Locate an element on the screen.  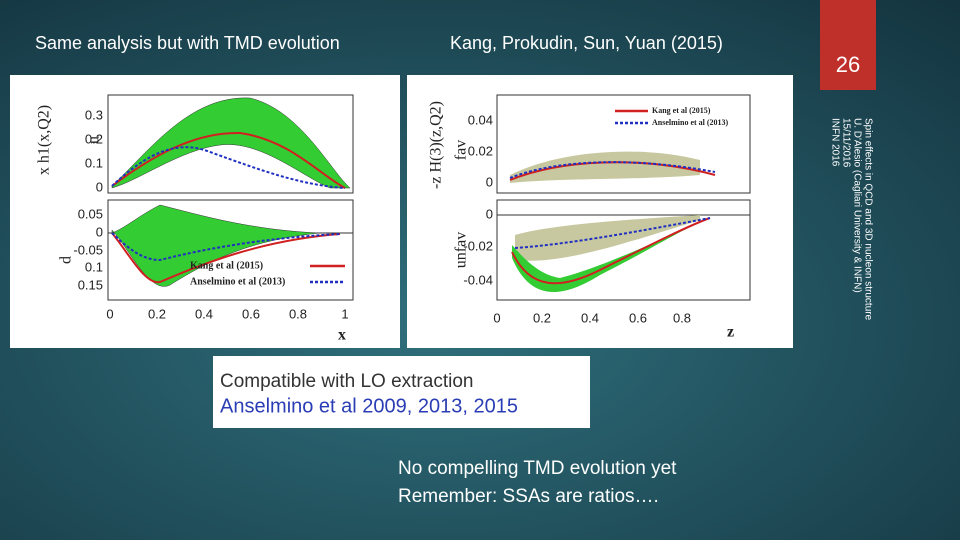
y-tick-label: 0.3 is located at coordinates (94, 114).